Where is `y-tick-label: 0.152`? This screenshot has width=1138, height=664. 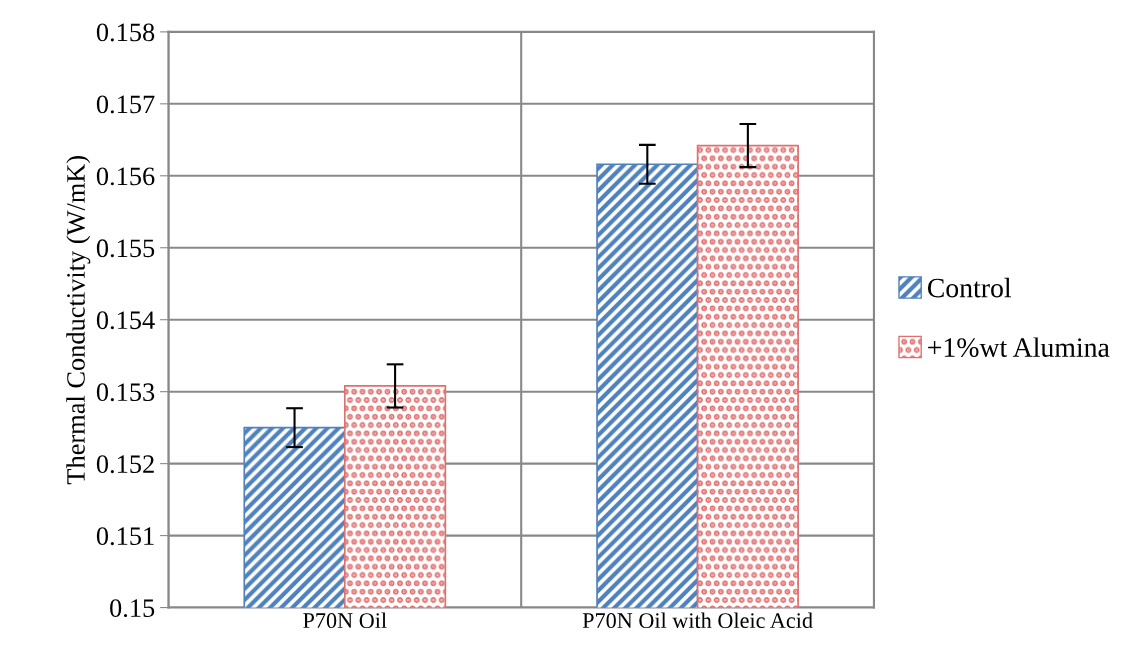
y-tick-label: 0.152 is located at coordinates (125, 464).